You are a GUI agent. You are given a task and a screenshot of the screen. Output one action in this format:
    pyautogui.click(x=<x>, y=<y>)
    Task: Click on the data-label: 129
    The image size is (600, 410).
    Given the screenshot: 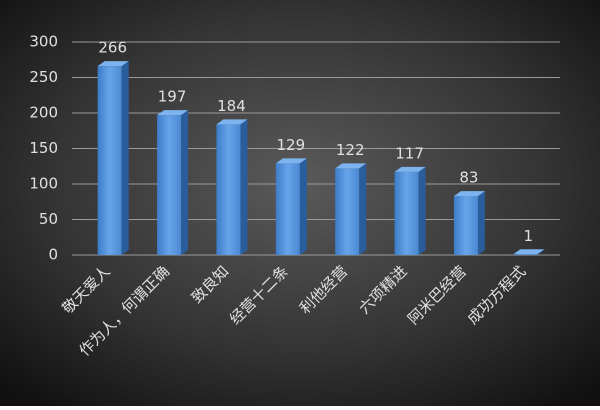 What is the action you would take?
    pyautogui.click(x=290, y=145)
    